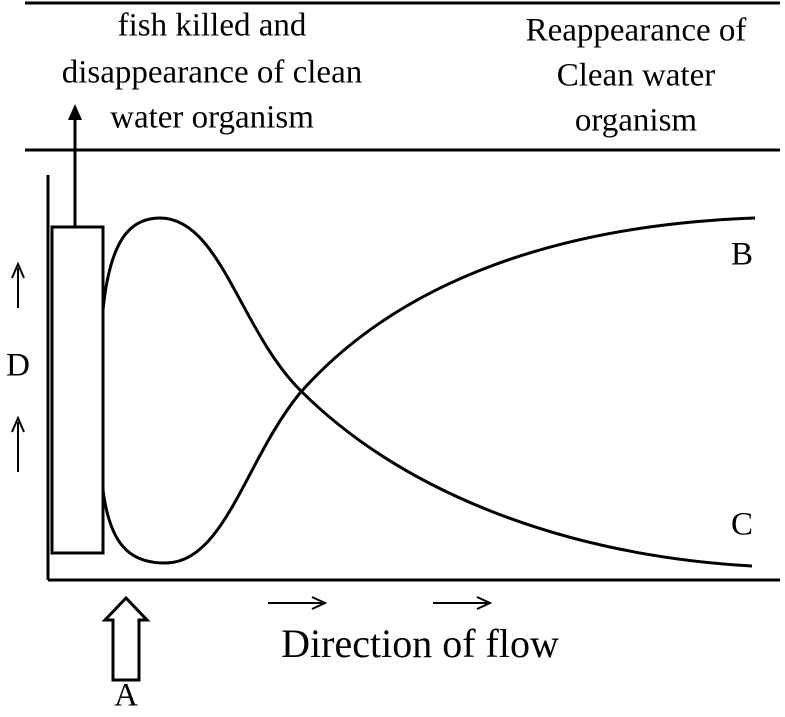 The width and height of the screenshot is (785, 717). I want to click on curve-label: C, so click(742, 525).